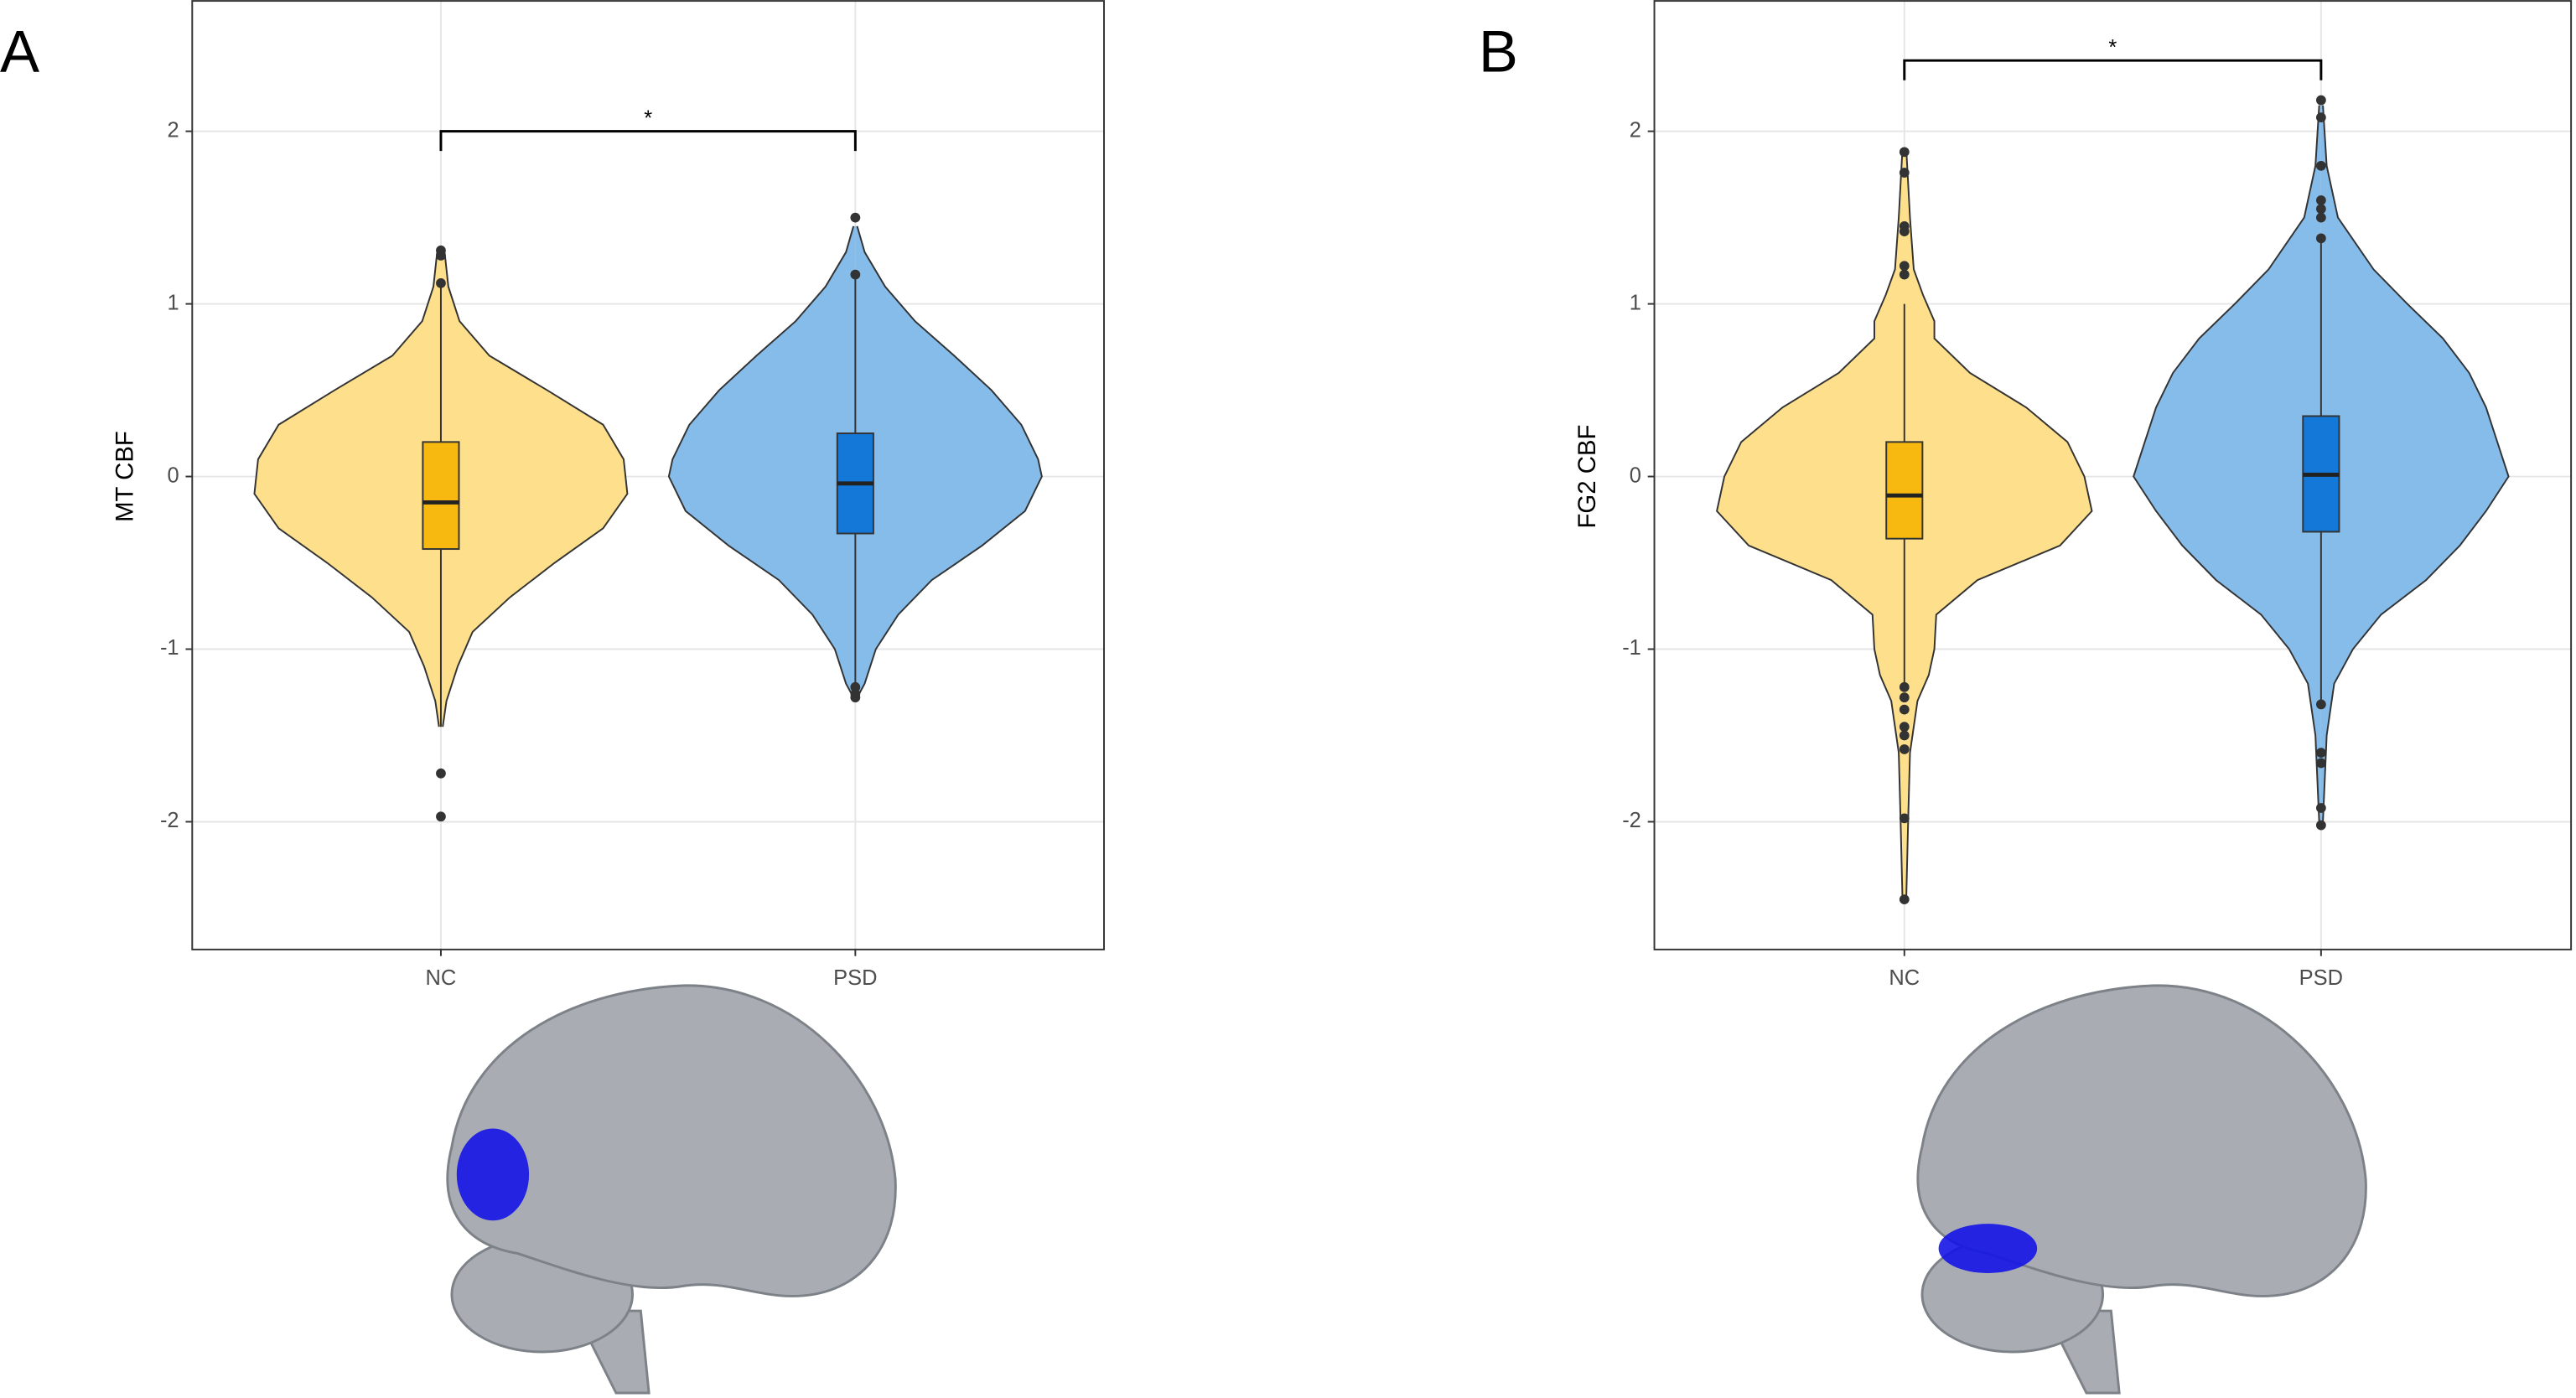 This screenshot has height=1398, width=2576. Describe the element at coordinates (125, 476) in the screenshot. I see `y-axis-title: MT CBF` at that location.